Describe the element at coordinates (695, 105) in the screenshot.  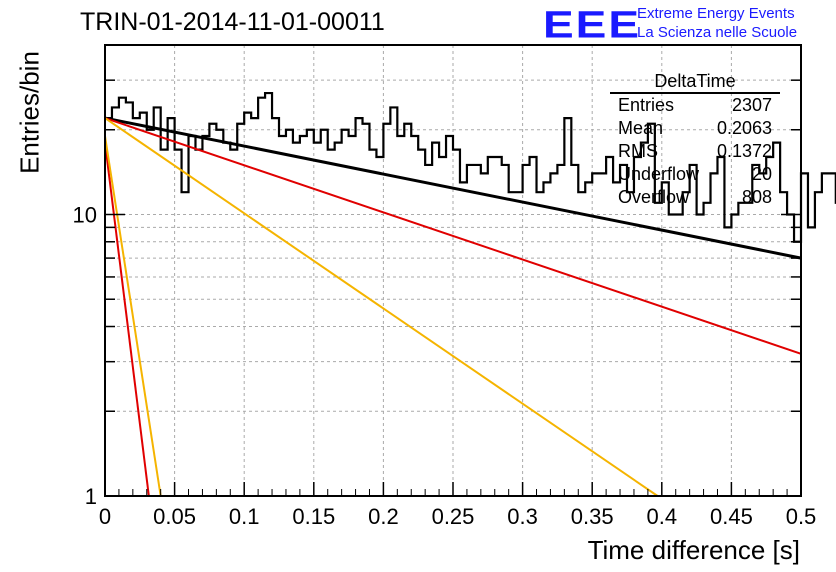
I see `stats-row: Entries 2307` at that location.